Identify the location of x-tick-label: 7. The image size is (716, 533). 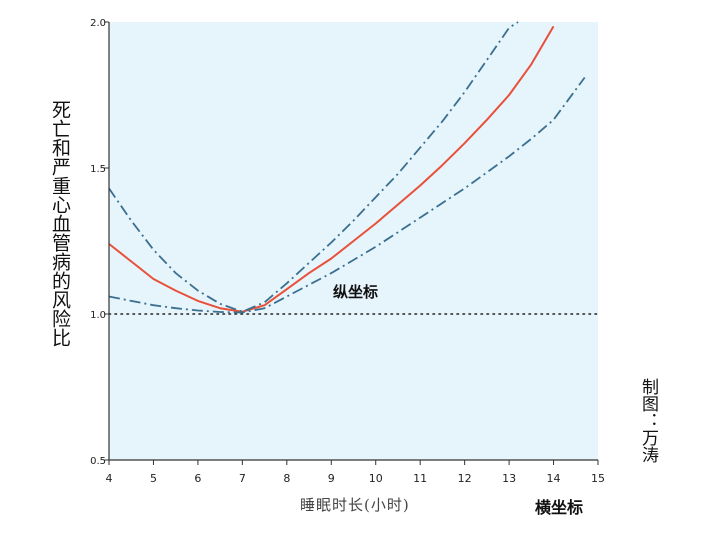
(242, 478).